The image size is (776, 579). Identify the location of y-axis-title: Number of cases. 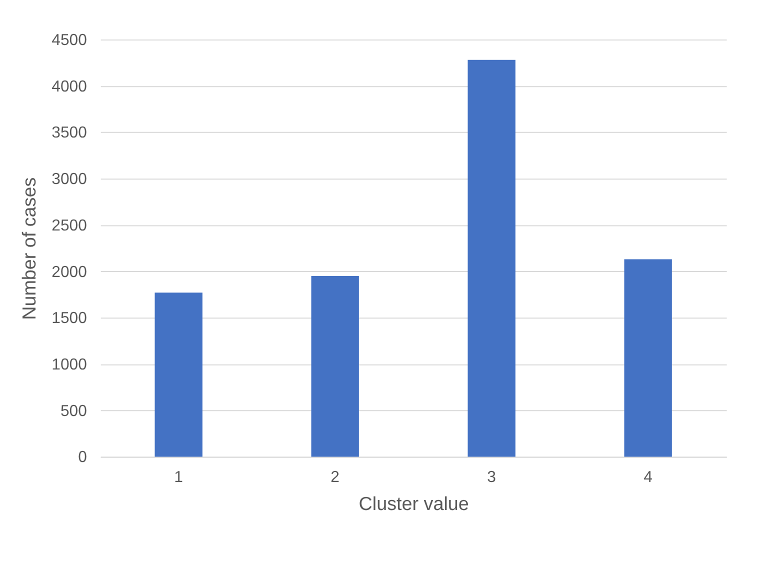
(29, 248).